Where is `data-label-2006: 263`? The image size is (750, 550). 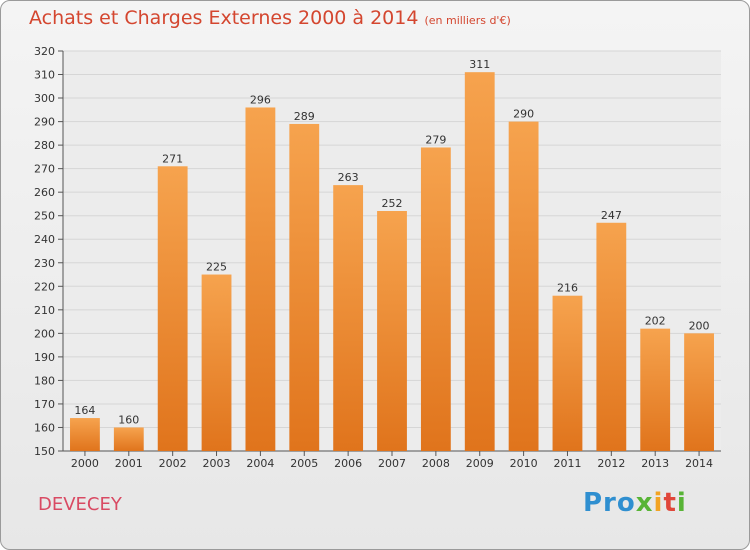 data-label-2006: 263 is located at coordinates (348, 177).